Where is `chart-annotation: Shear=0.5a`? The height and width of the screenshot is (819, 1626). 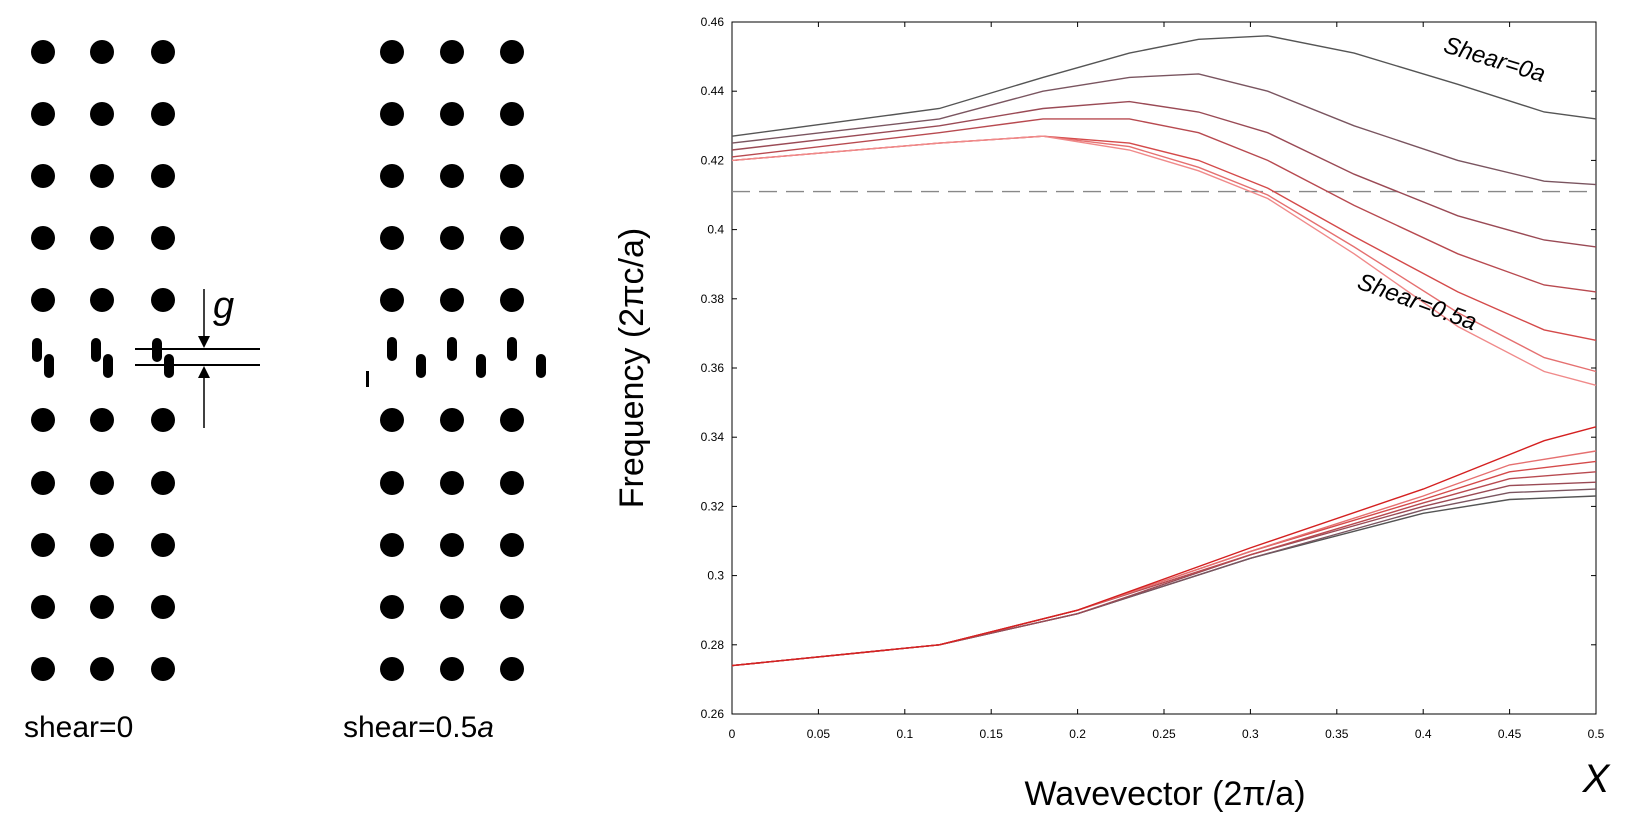
chart-annotation: Shear=0.5a is located at coordinates (1417, 302).